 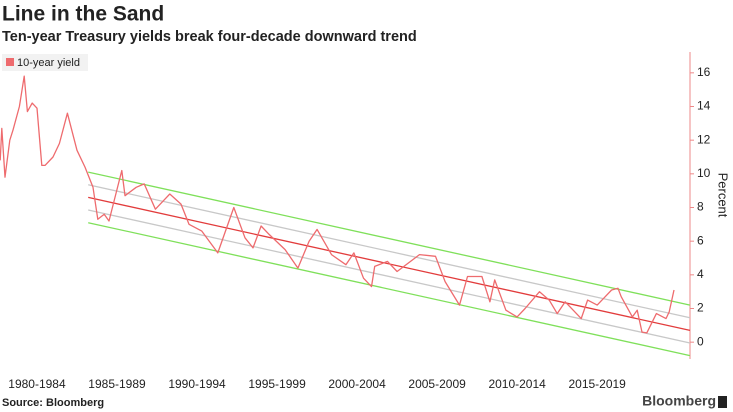 What do you see at coordinates (10, 62) in the screenshot?
I see `legend-swatch` at bounding box center [10, 62].